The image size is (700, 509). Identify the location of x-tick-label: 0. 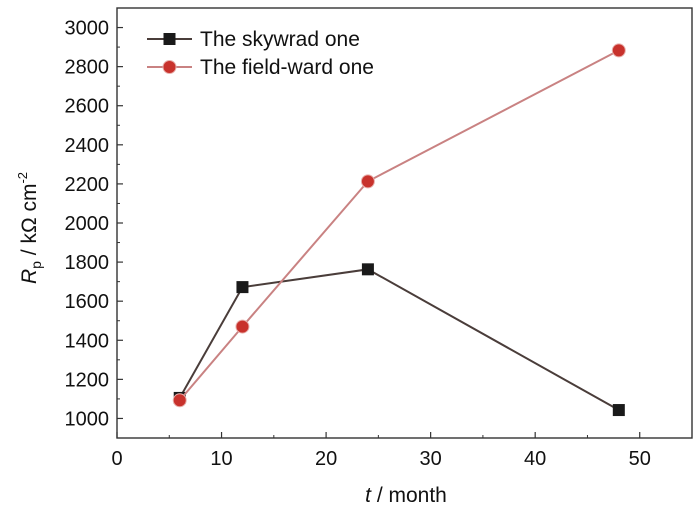
(116, 459).